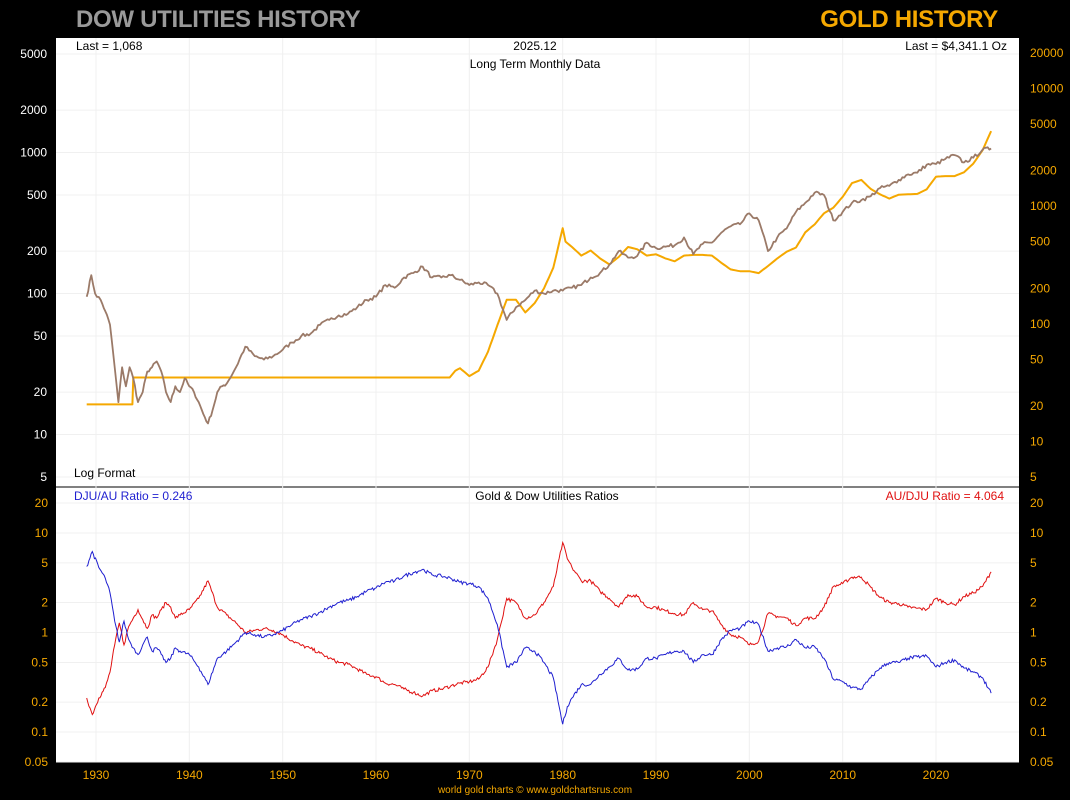  What do you see at coordinates (1040, 324) in the screenshot?
I see `y-right-tick-label: 100` at bounding box center [1040, 324].